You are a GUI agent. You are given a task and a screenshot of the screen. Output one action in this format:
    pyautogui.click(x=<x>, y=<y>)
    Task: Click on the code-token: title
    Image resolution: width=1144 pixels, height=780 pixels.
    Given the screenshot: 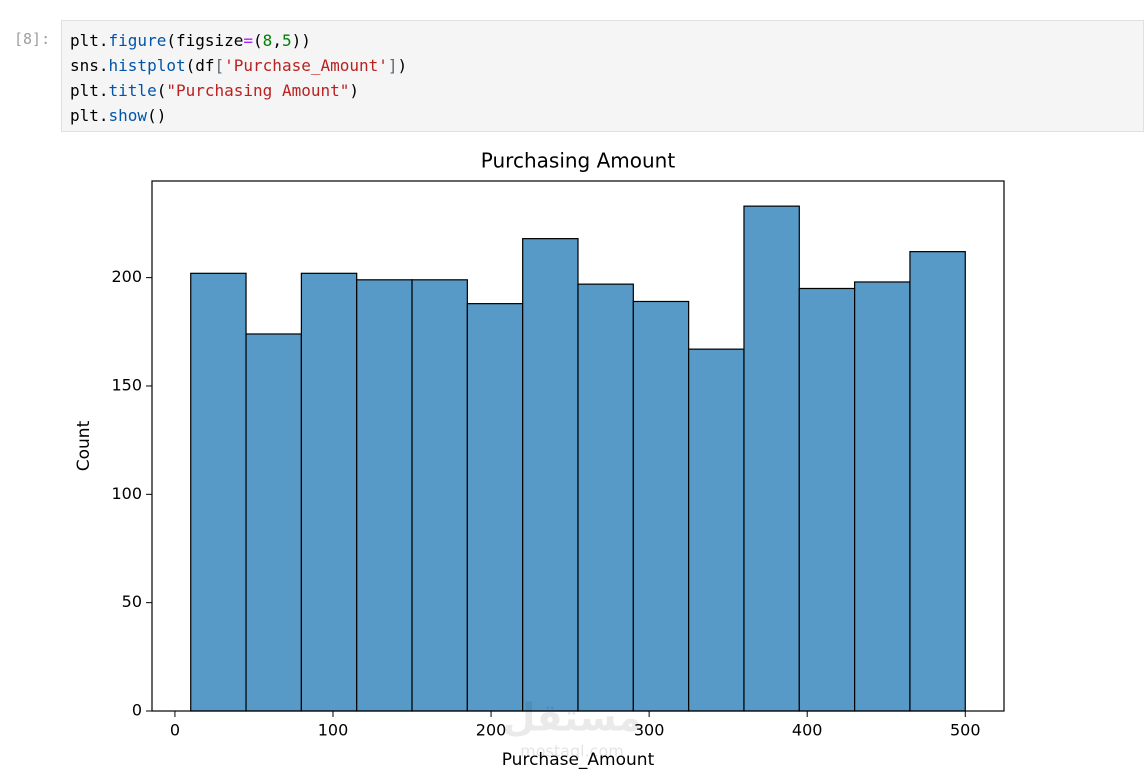 What is the action you would take?
    pyautogui.click(x=132, y=90)
    